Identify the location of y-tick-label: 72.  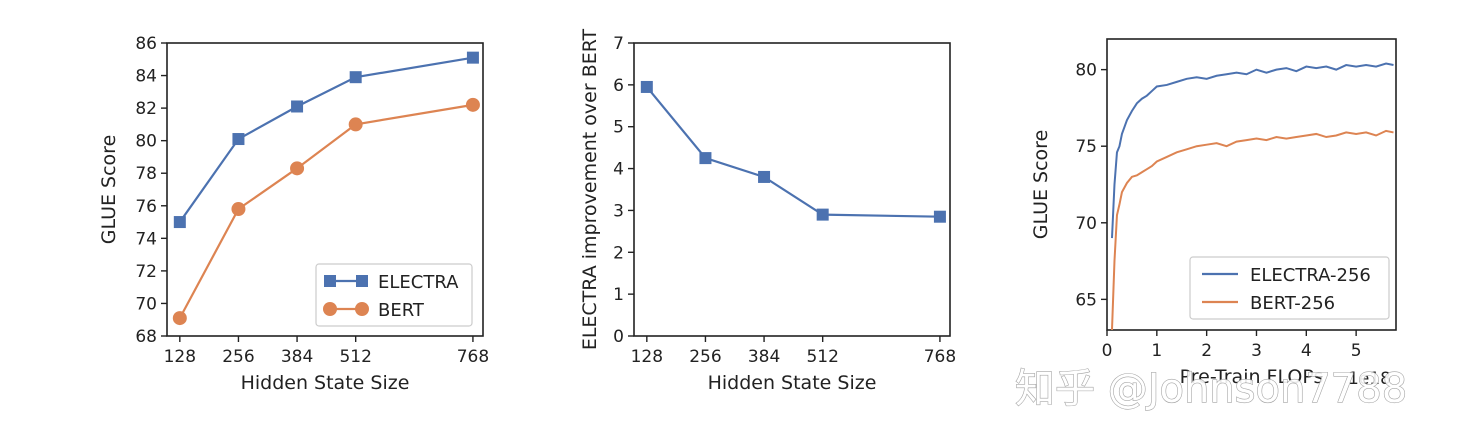
(146, 272).